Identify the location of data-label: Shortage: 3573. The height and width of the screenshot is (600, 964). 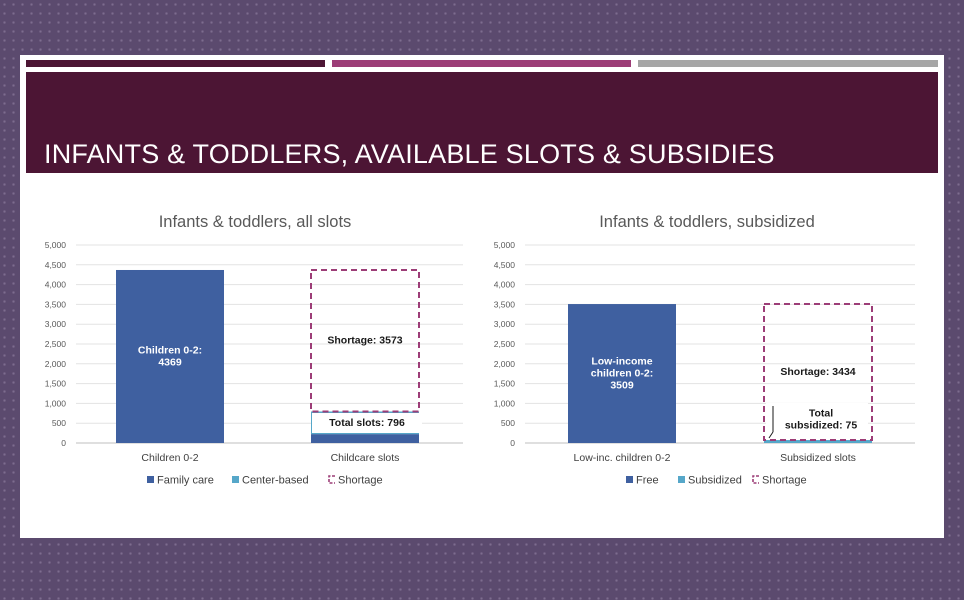
(364, 341).